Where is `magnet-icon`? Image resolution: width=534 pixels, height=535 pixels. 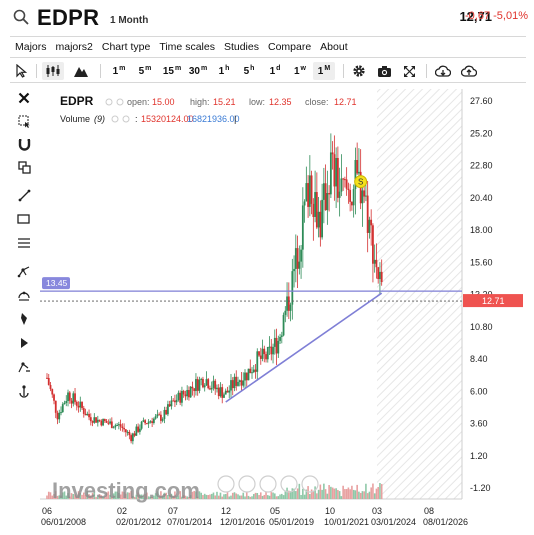
magnet-icon is located at coordinates (24, 144).